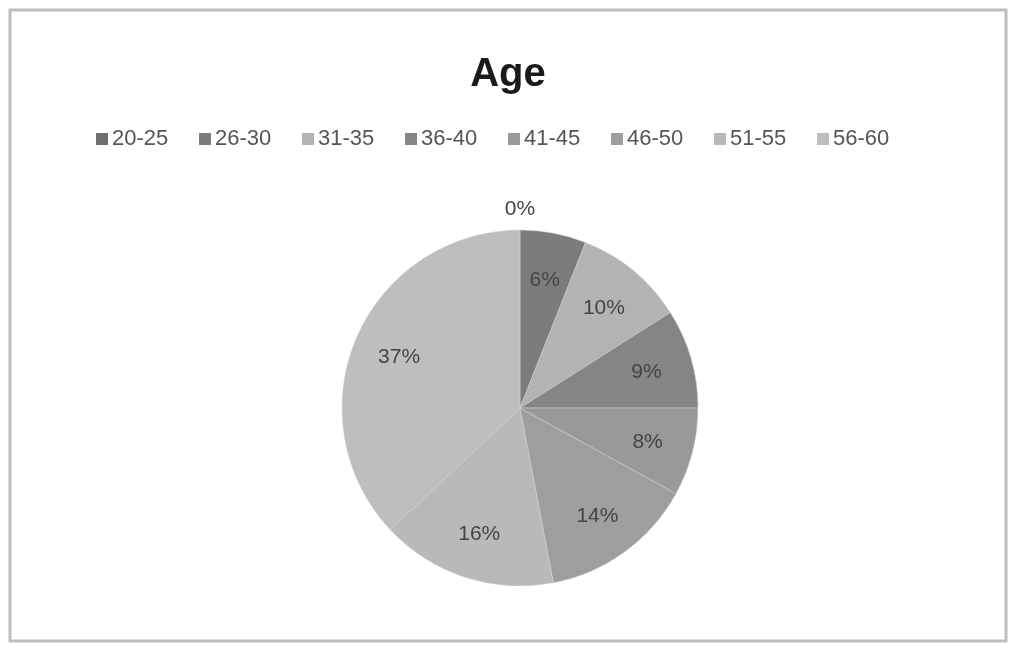  I want to click on legend-label: 36-40, so click(449, 137).